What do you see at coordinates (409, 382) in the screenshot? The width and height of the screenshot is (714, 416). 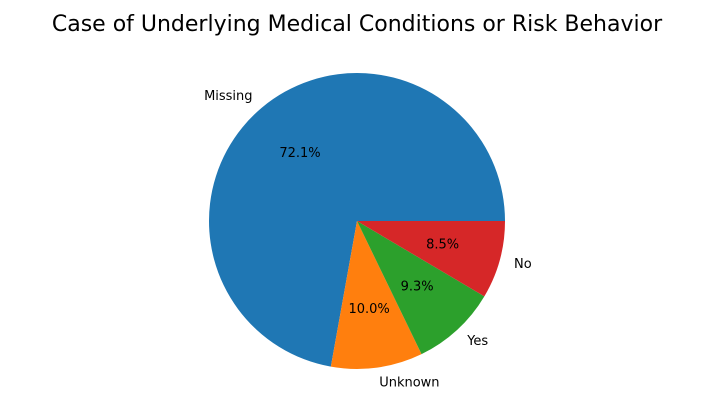 I see `slice-label-unknown: Unknown` at bounding box center [409, 382].